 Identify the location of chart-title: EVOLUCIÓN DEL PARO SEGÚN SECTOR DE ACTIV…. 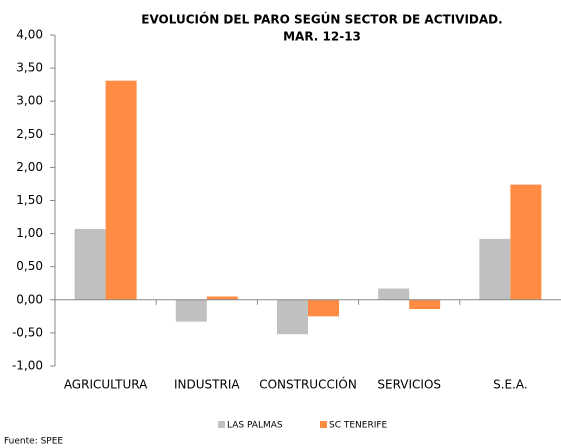
(321, 19).